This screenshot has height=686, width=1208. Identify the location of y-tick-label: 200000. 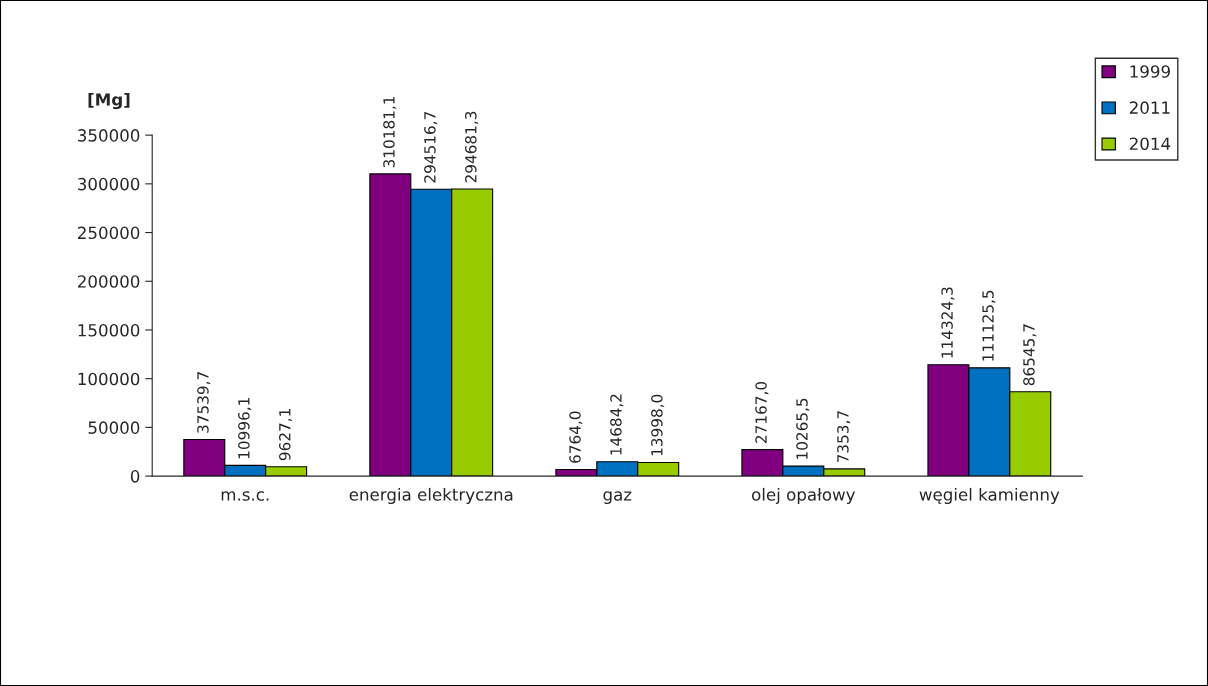
(109, 281).